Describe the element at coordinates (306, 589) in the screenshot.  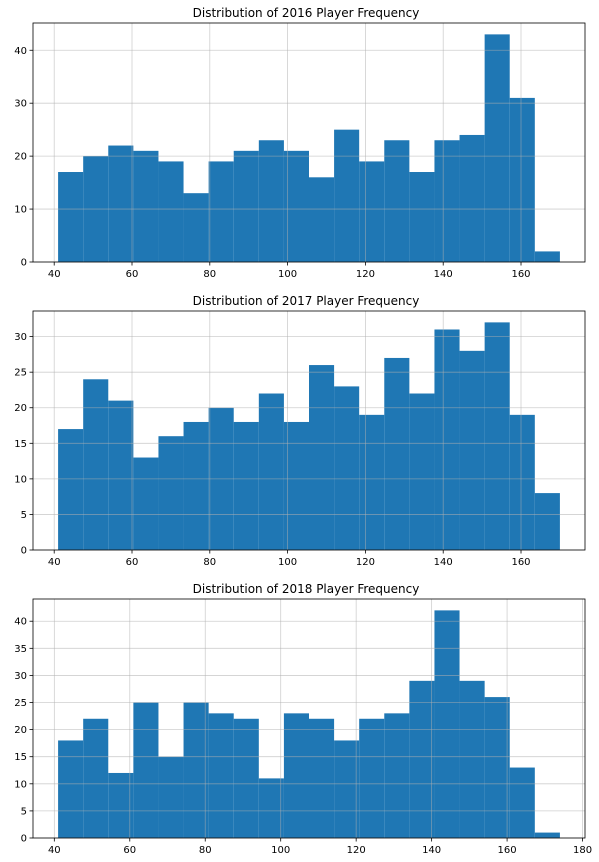
I see `chart-title-2018: Distribution of 2018 Player Frequency` at that location.